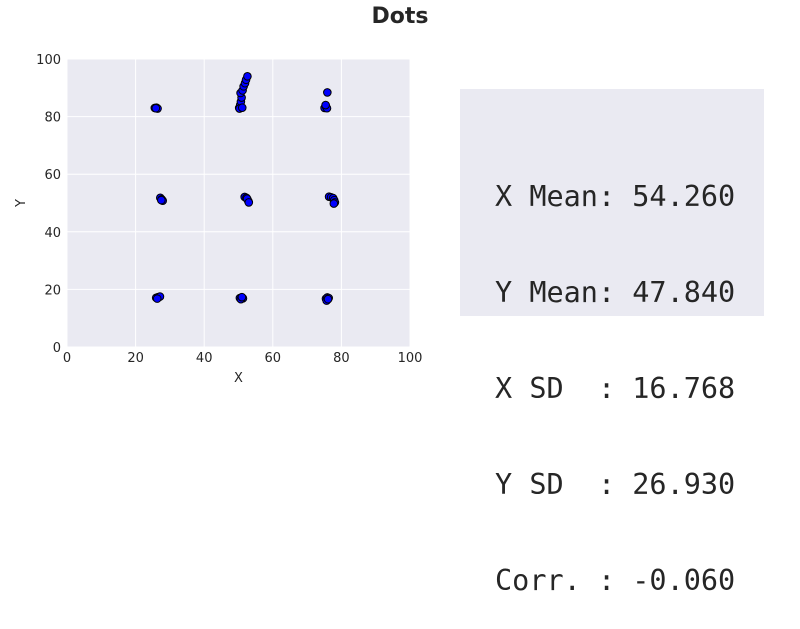  Describe the element at coordinates (52, 118) in the screenshot. I see `y-tick-label: 80` at that location.